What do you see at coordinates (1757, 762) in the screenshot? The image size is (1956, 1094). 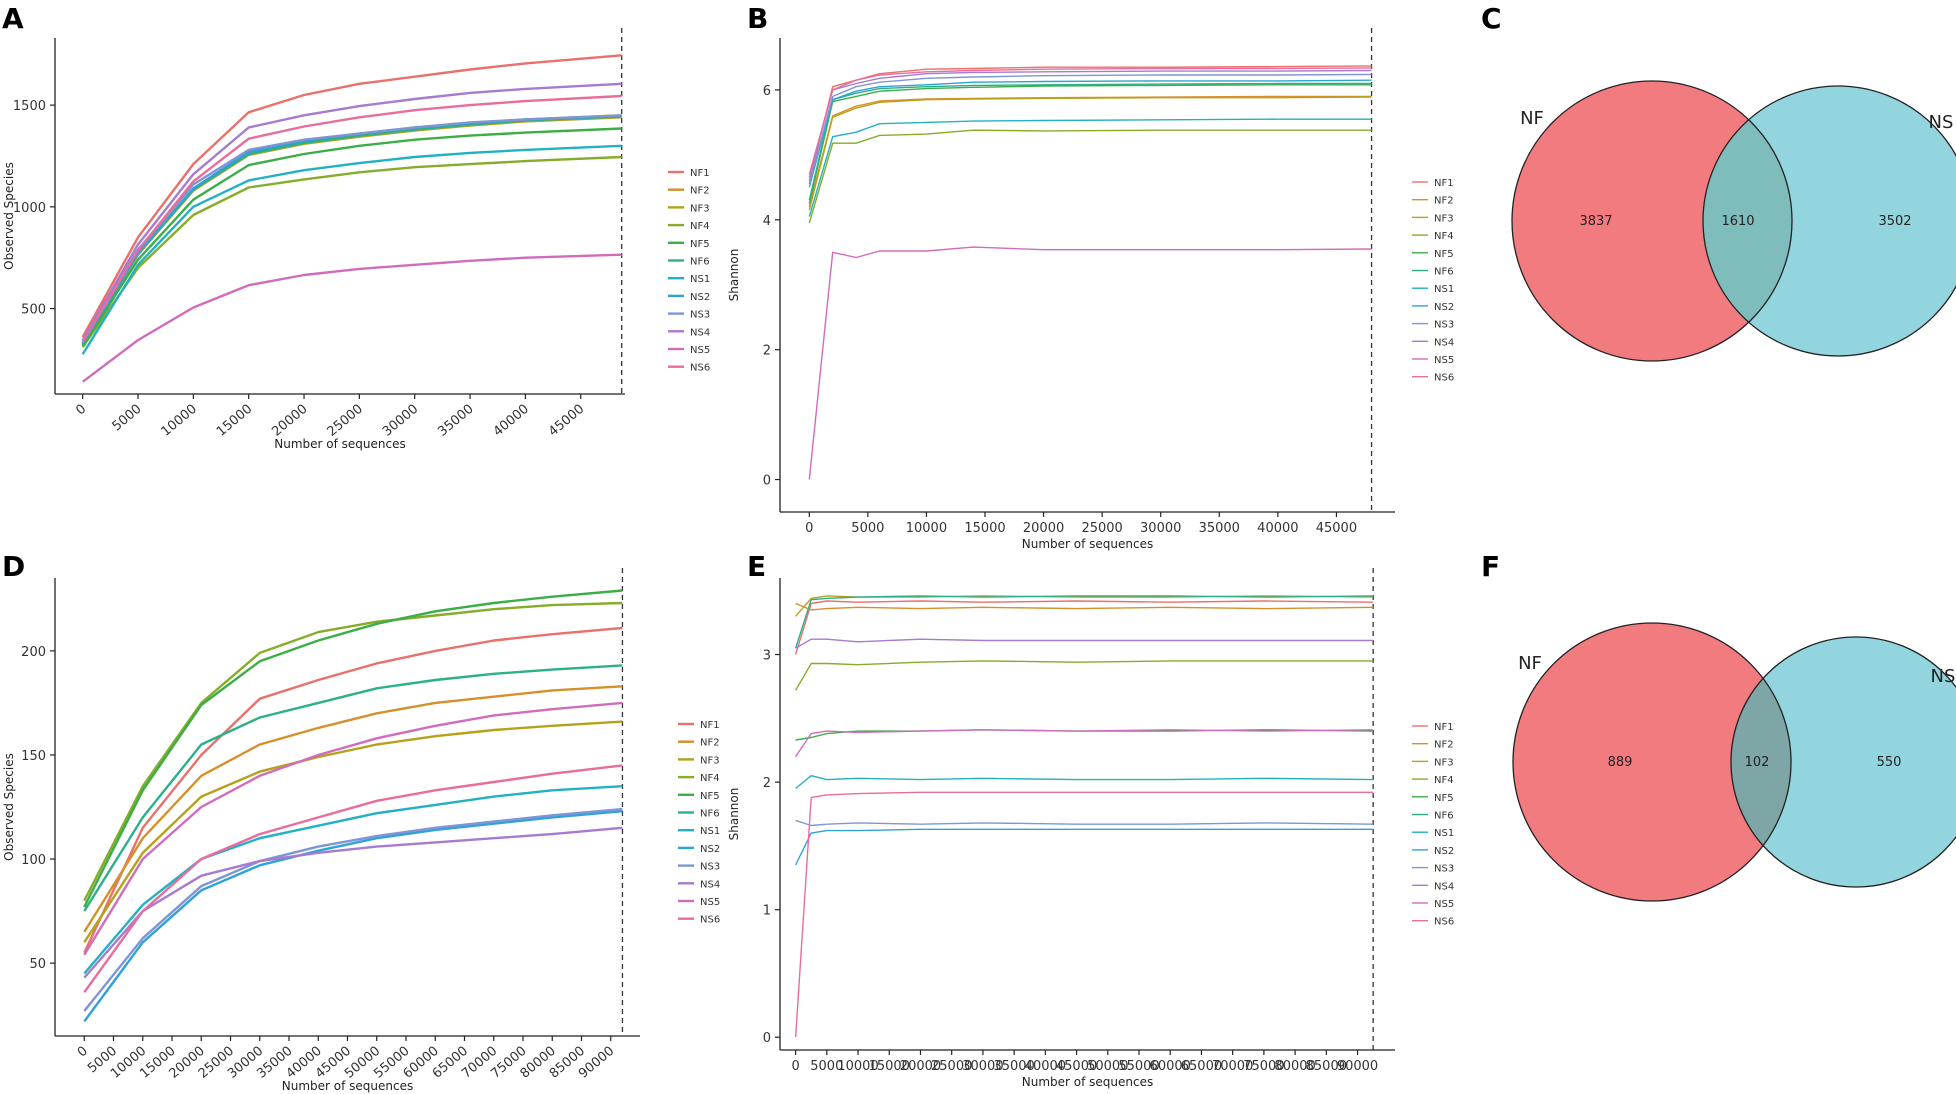 I see `venn-count-overlap: 102` at bounding box center [1757, 762].